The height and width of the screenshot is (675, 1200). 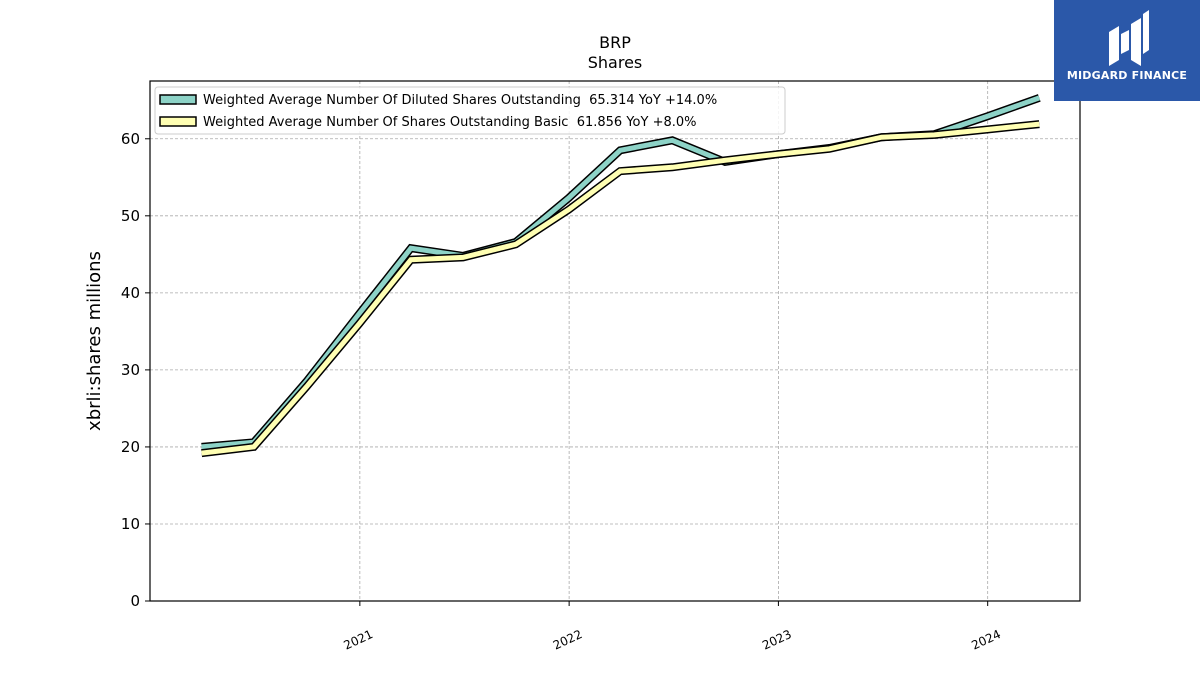 What do you see at coordinates (135, 601) in the screenshot?
I see `y-tick-label: 0` at bounding box center [135, 601].